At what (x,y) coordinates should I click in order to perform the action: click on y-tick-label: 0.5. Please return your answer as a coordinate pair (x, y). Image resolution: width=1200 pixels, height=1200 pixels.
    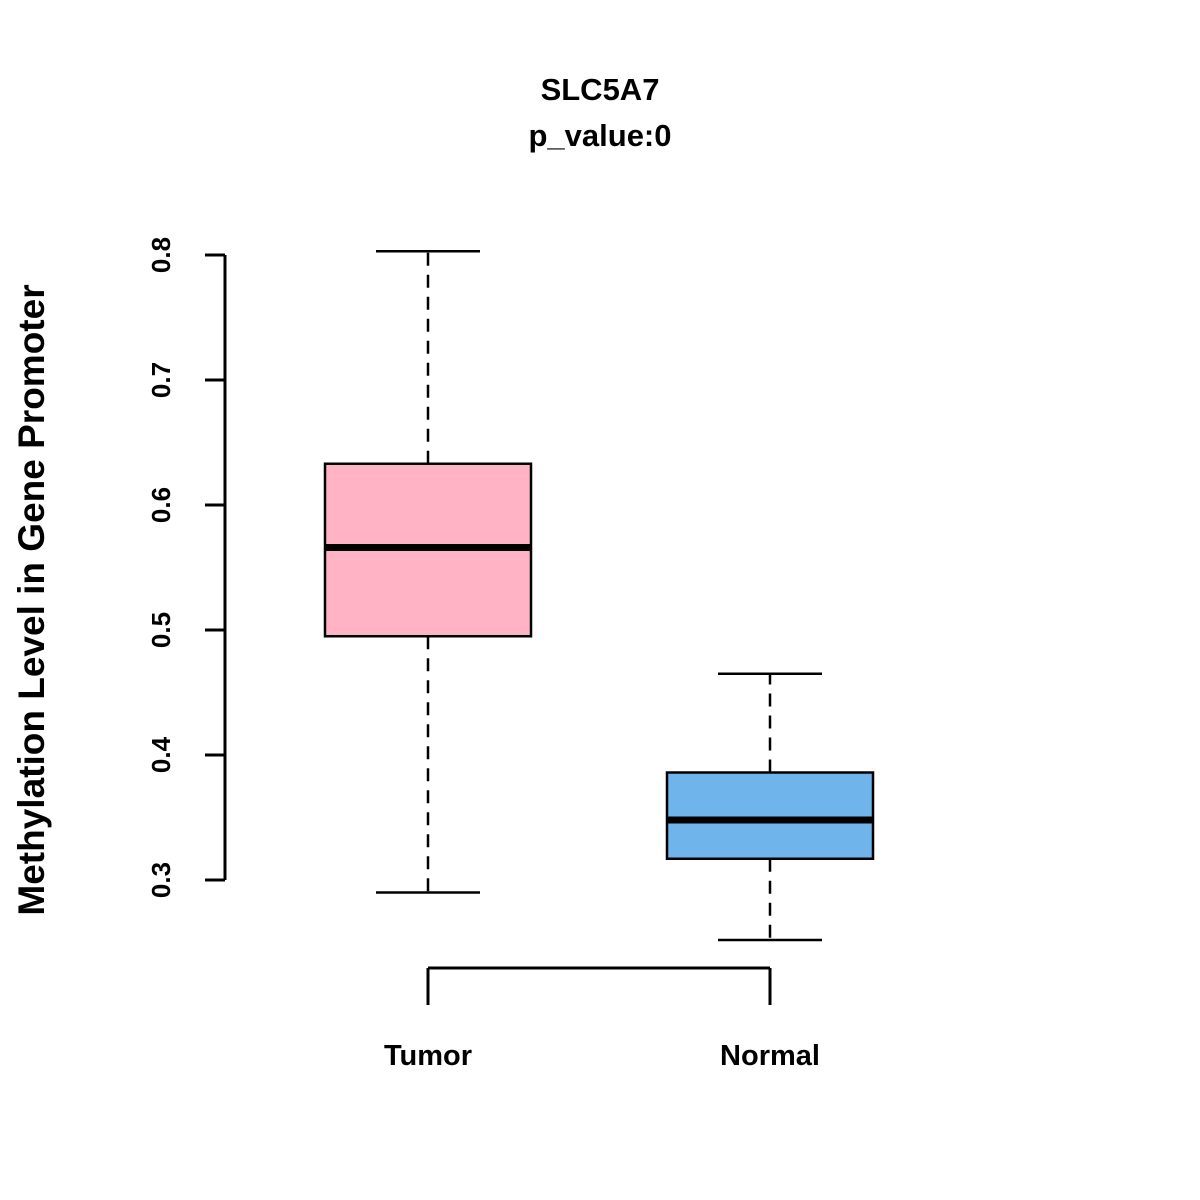
    Looking at the image, I should click on (161, 630).